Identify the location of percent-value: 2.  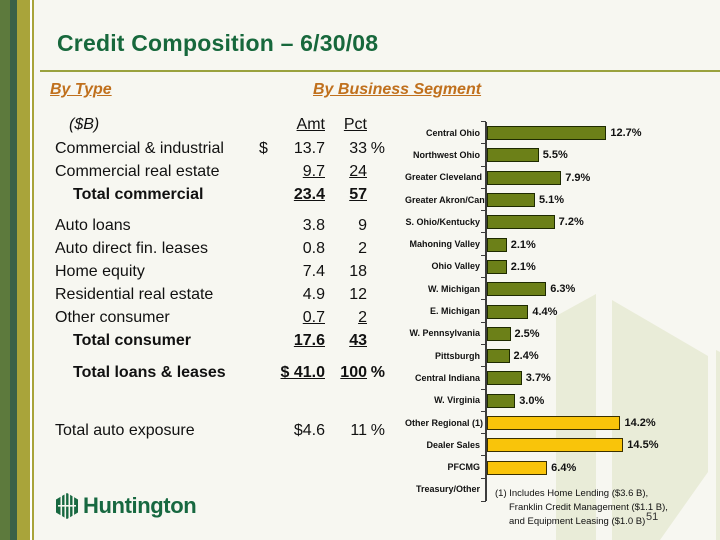
(362, 317).